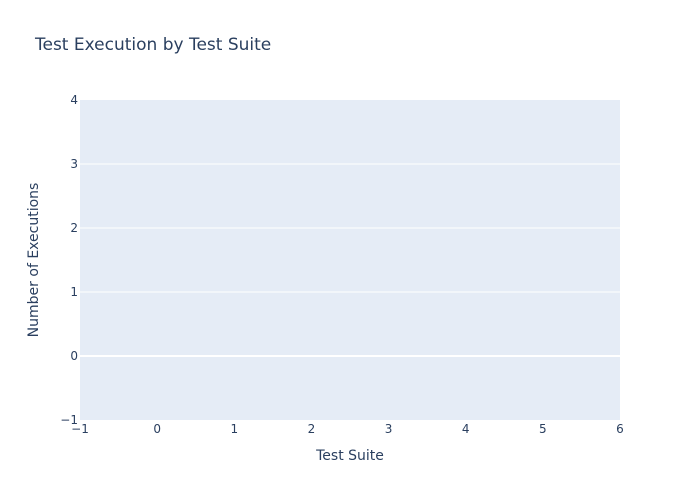 The width and height of the screenshot is (700, 500). Describe the element at coordinates (152, 45) in the screenshot. I see `chart-title: Test Execution by Test Suite` at that location.